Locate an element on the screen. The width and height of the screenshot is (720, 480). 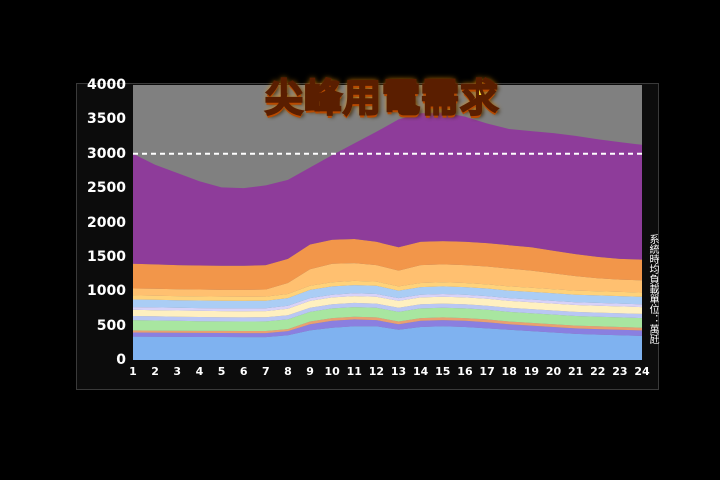
y-tick-label: 3500 is located at coordinates (106, 119).